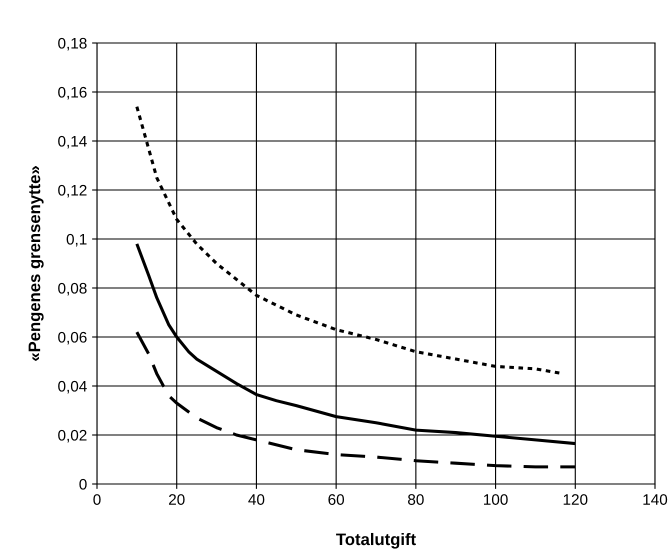 The height and width of the screenshot is (560, 669). What do you see at coordinates (72, 289) in the screenshot?
I see `y-tick-label: 0,08` at bounding box center [72, 289].